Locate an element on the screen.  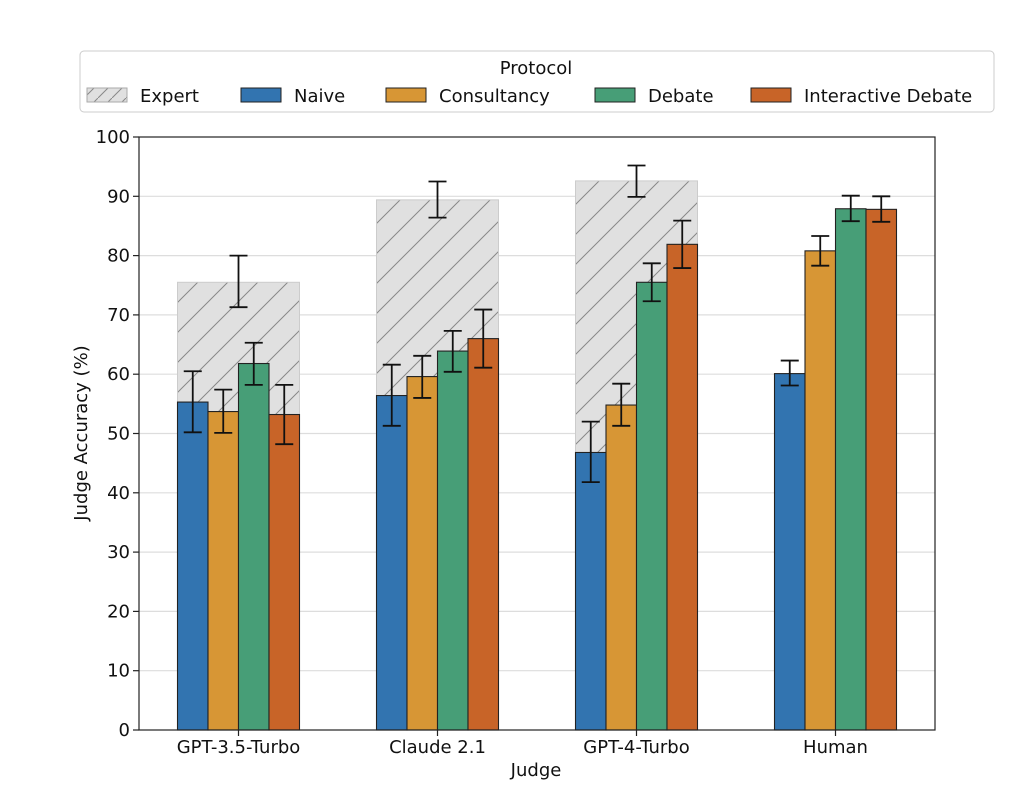
y-tick-label: 80 is located at coordinates (118, 256).